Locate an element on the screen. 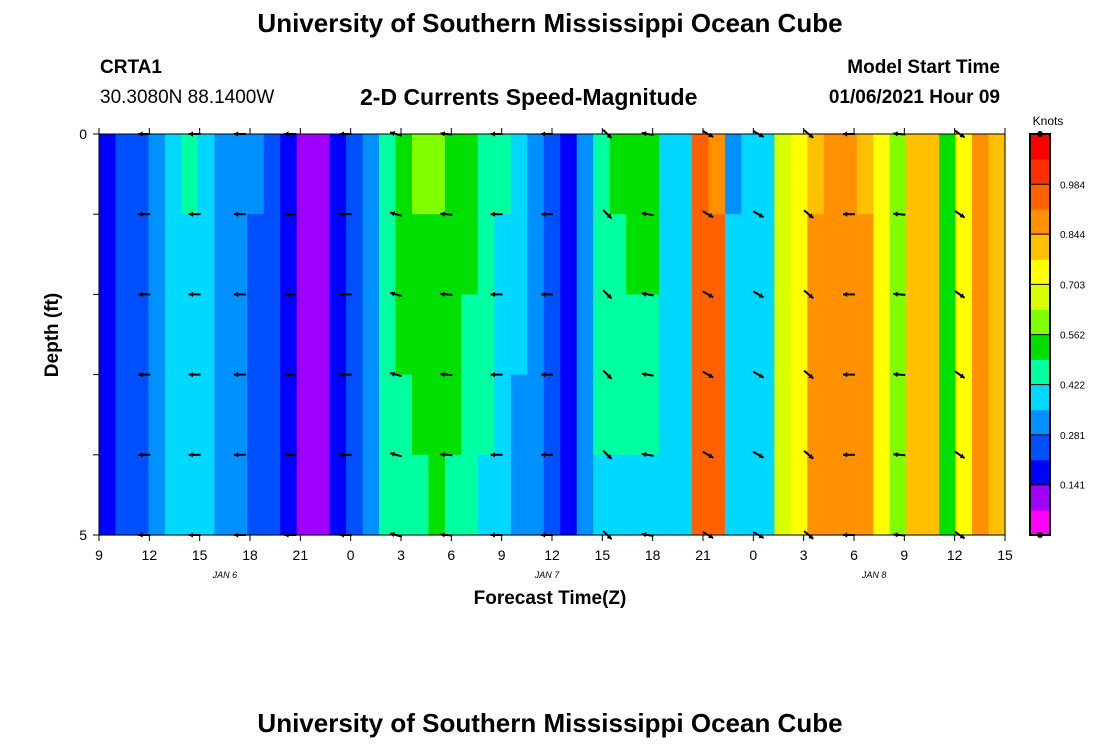 The width and height of the screenshot is (1100, 750). colorbar-tick-label: 0.281 is located at coordinates (1072, 436).